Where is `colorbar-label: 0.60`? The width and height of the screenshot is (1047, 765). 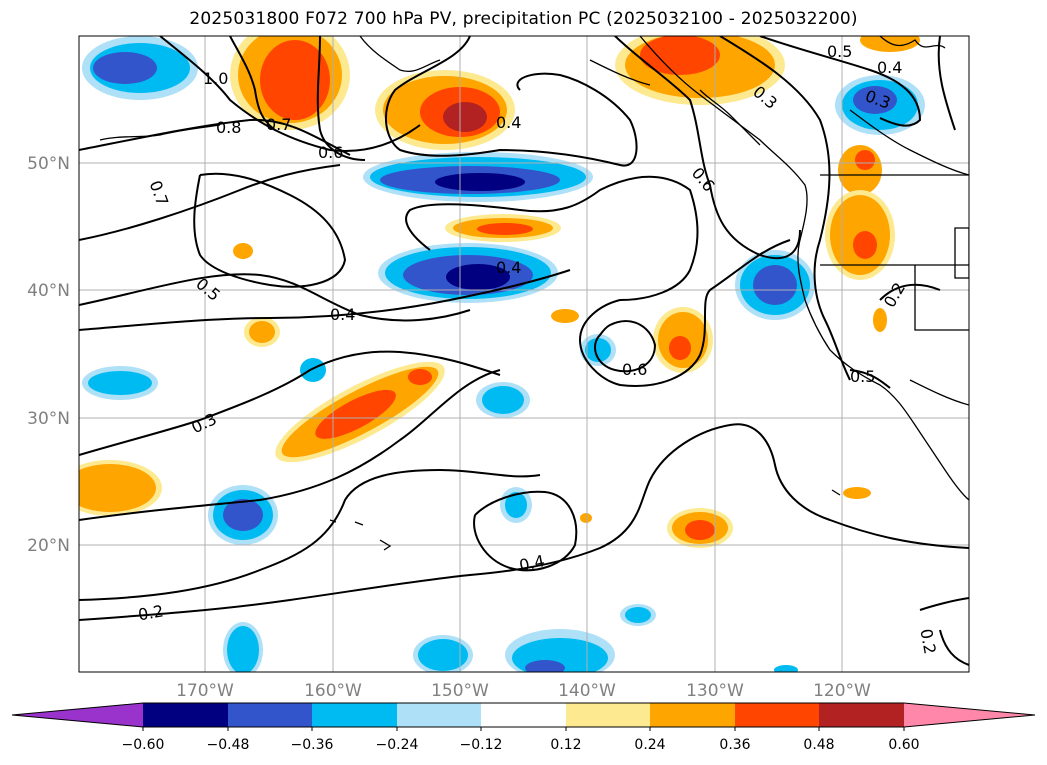 colorbar-label: 0.60 is located at coordinates (903, 745).